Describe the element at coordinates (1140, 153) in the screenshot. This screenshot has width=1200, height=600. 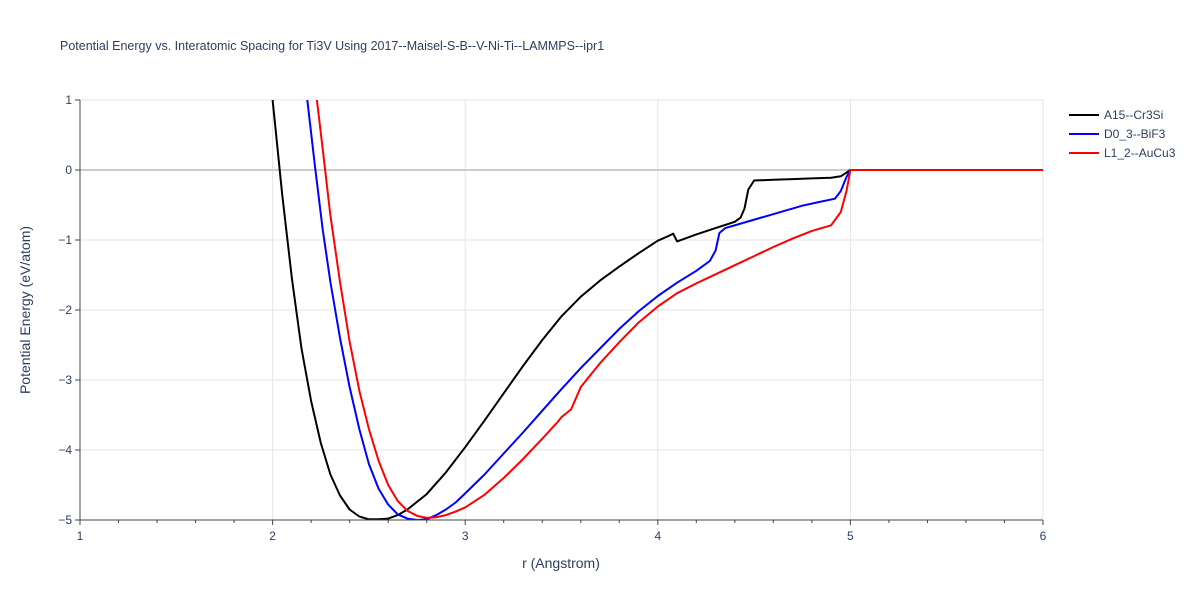
I see `legend-label: L1_2--AuCu3` at that location.